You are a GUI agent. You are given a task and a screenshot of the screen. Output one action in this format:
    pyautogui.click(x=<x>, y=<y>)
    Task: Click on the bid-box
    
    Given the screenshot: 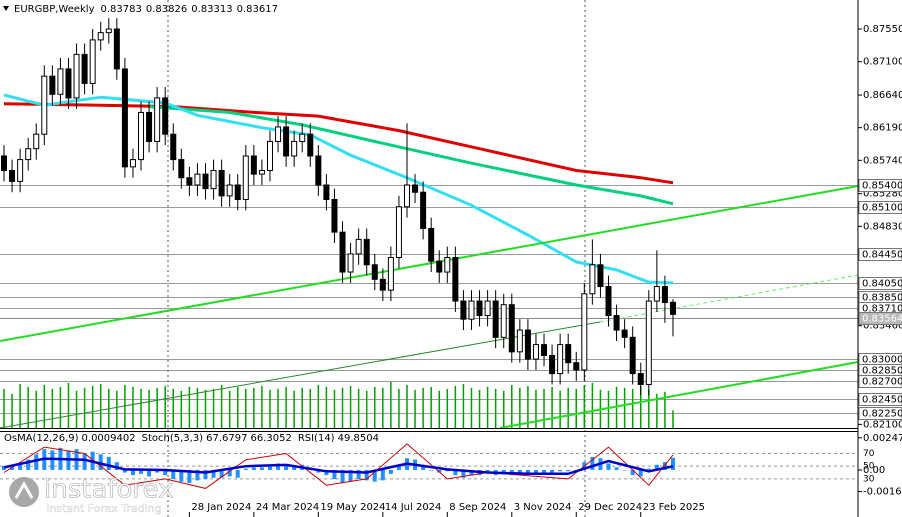 What is the action you would take?
    pyautogui.click(x=880, y=318)
    